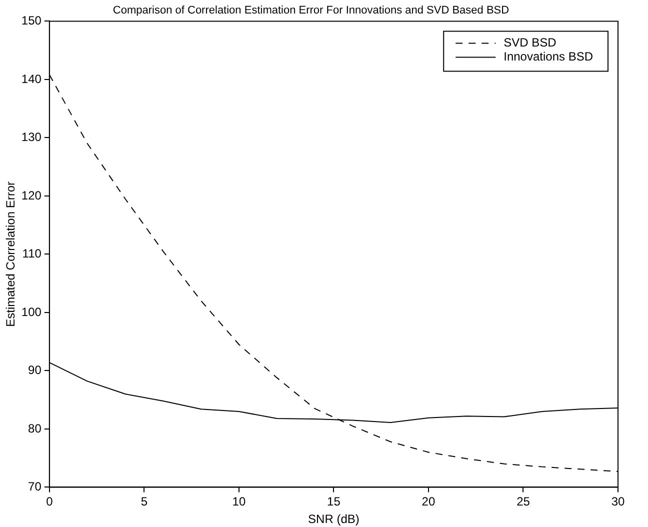 Image resolution: width=648 pixels, height=527 pixels. Describe the element at coordinates (35, 428) in the screenshot. I see `y-tick-label: 80` at that location.